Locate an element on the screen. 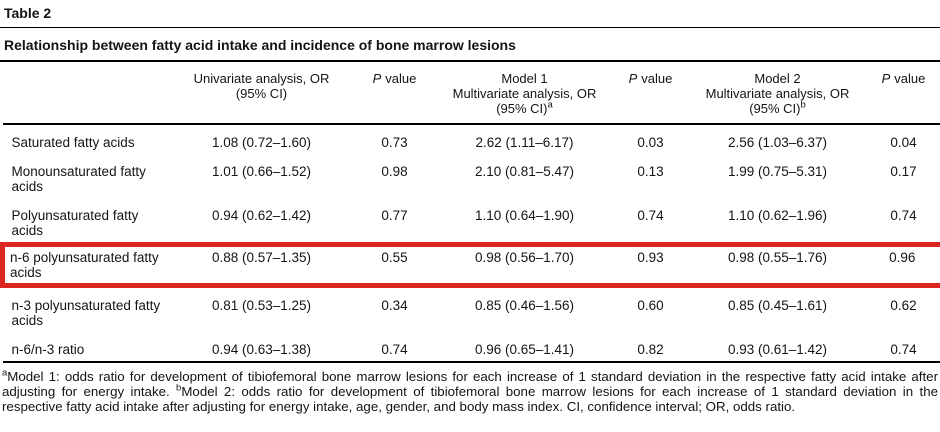  cell-pvalue-3: 0.62 is located at coordinates (903, 305).